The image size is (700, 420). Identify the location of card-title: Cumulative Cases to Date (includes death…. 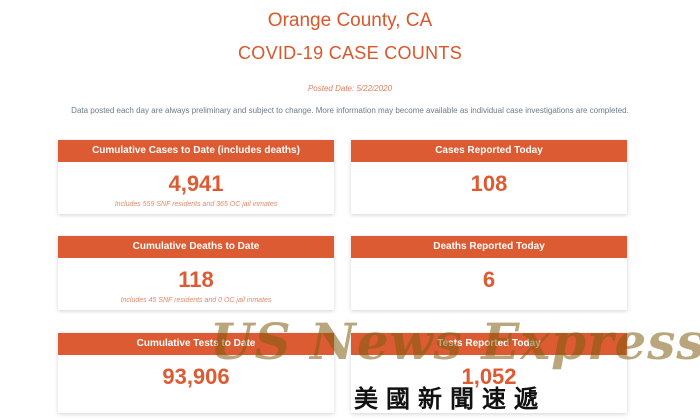
(196, 151).